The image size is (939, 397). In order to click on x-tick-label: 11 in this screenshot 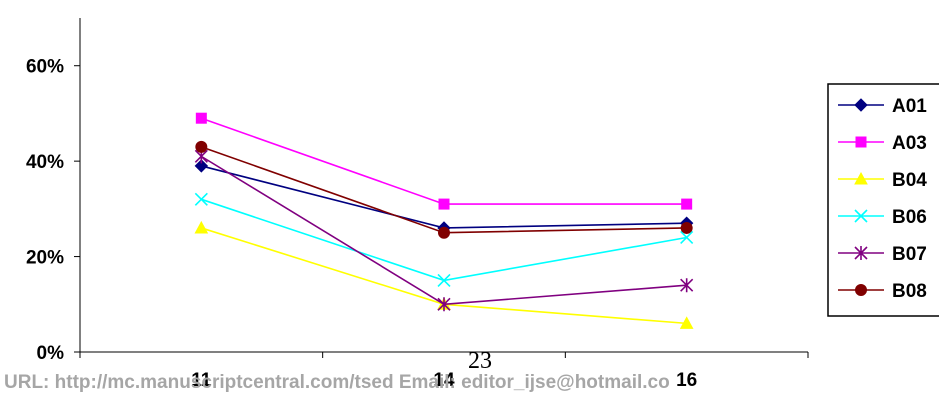, I will do `click(201, 380)`.